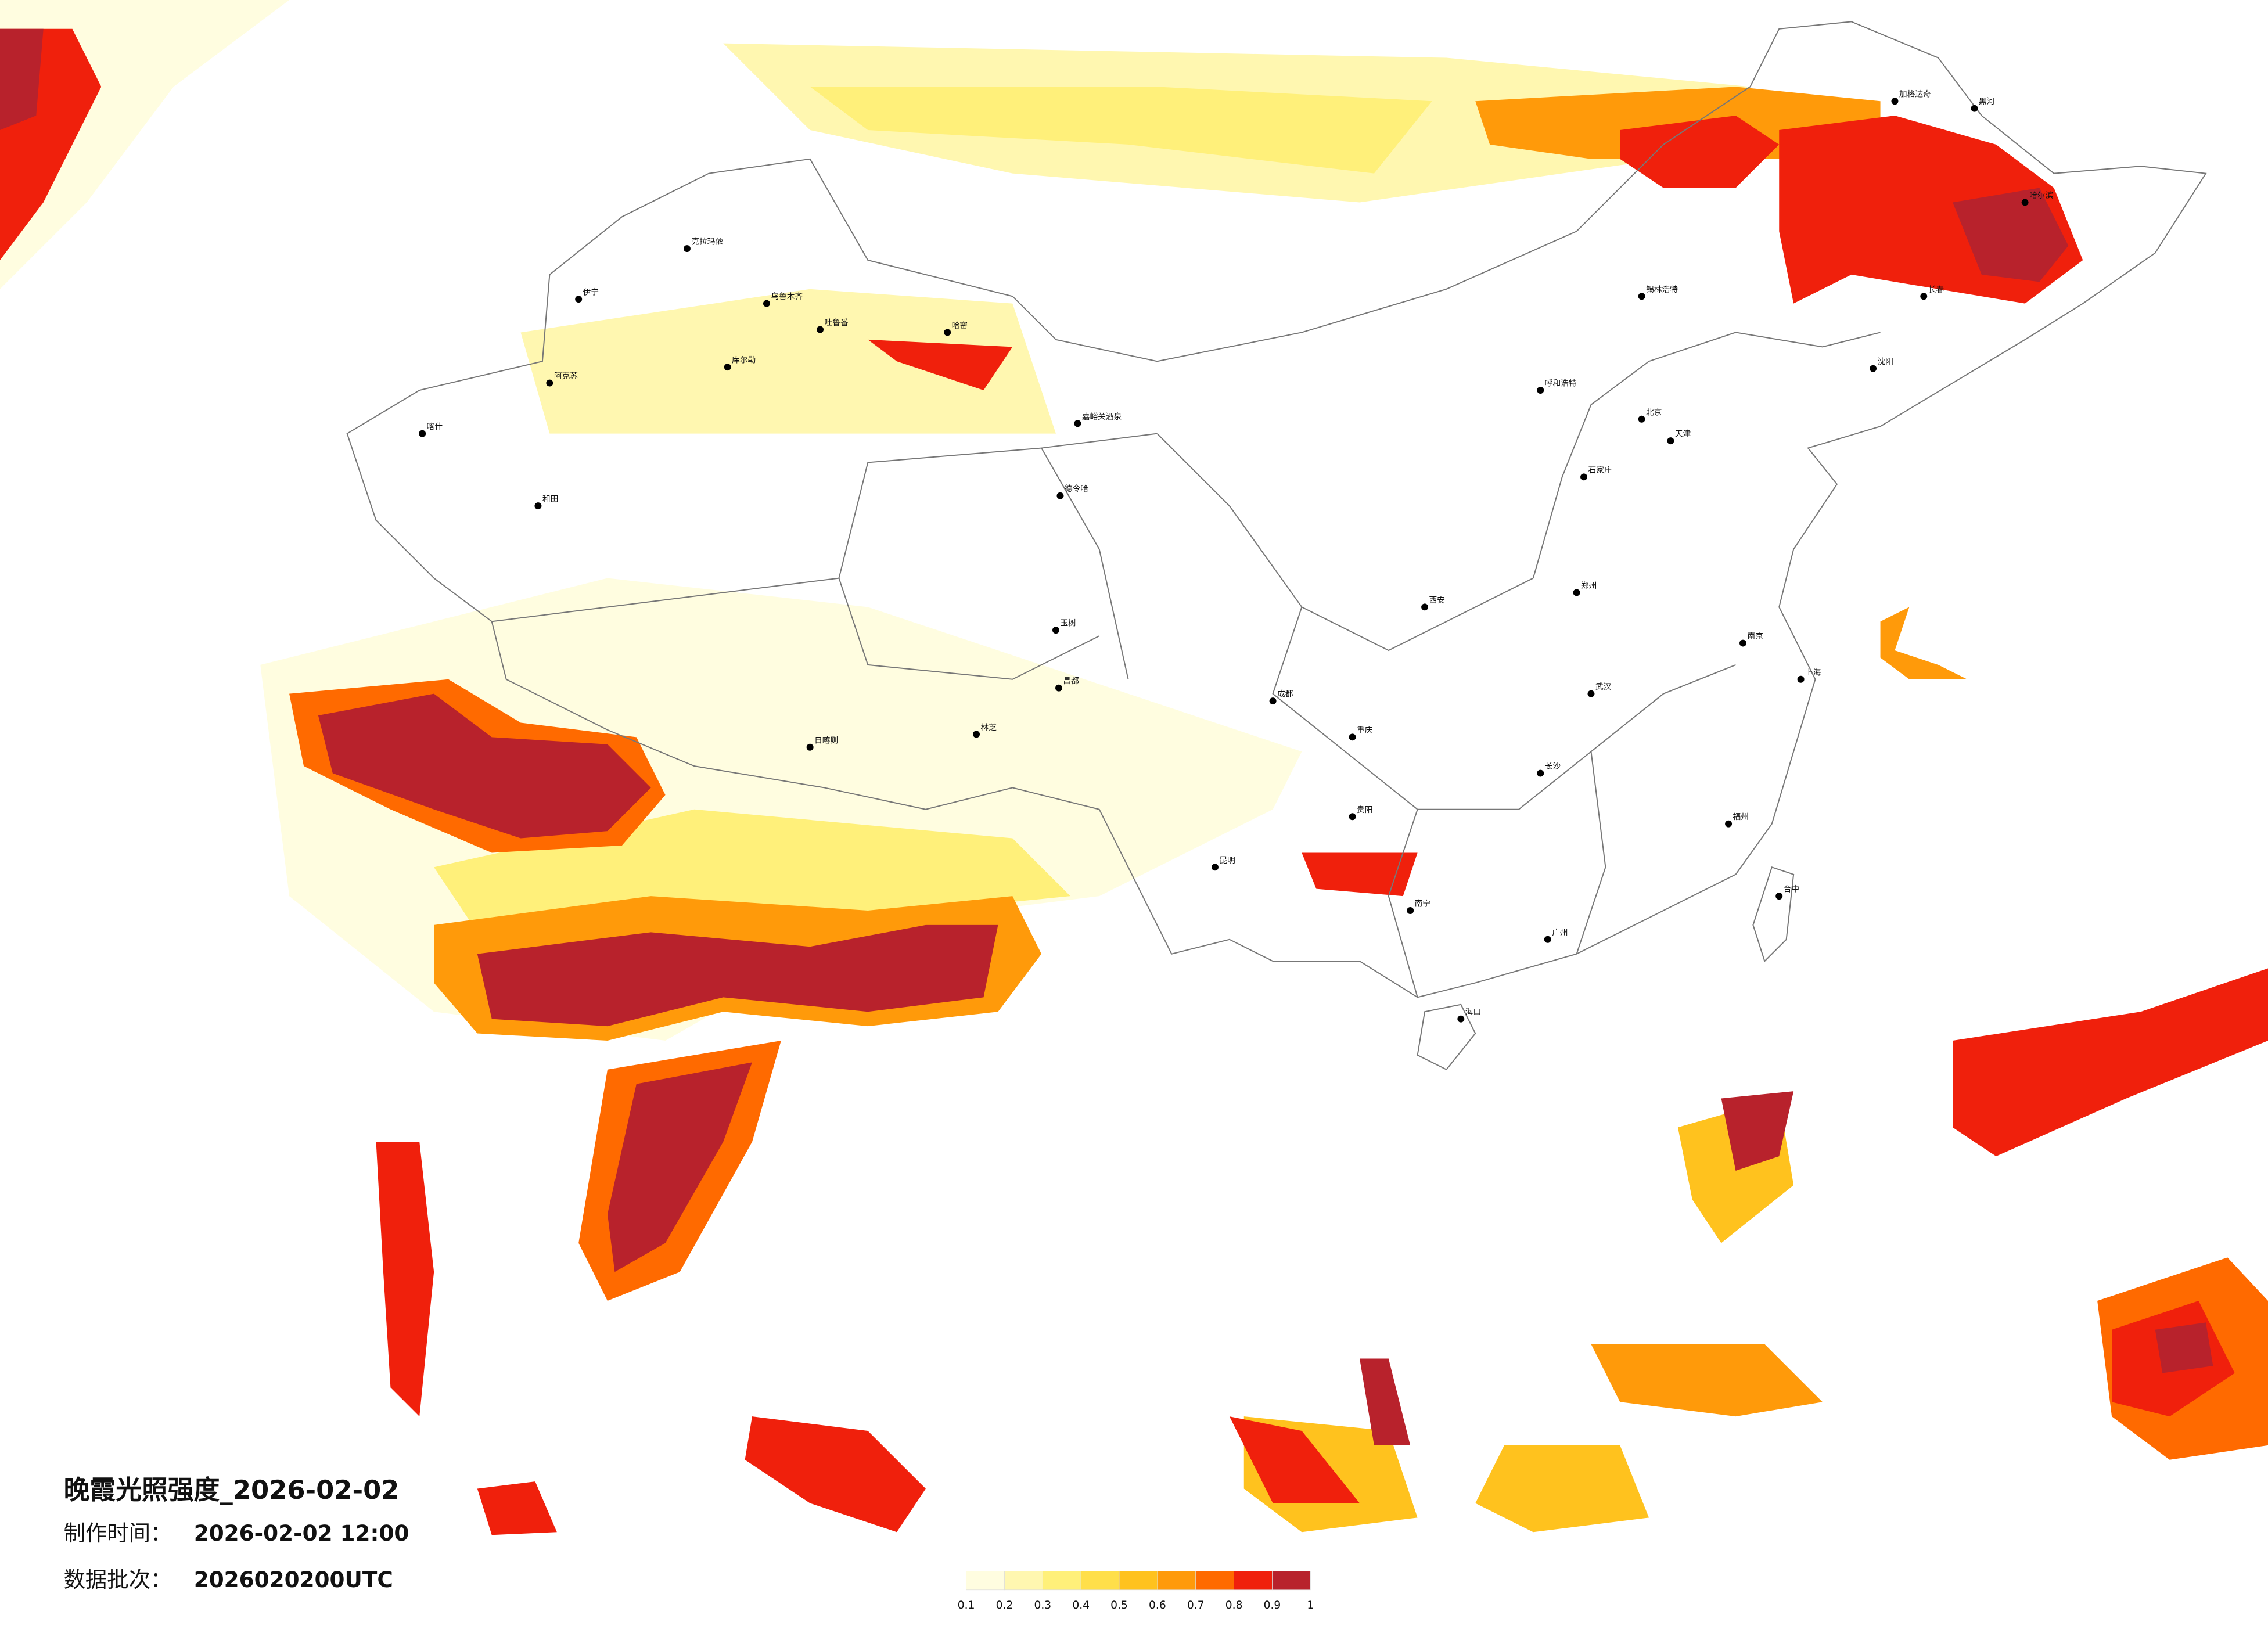 The height and width of the screenshot is (1626, 2268). I want to click on hainan, so click(1446, 1037).